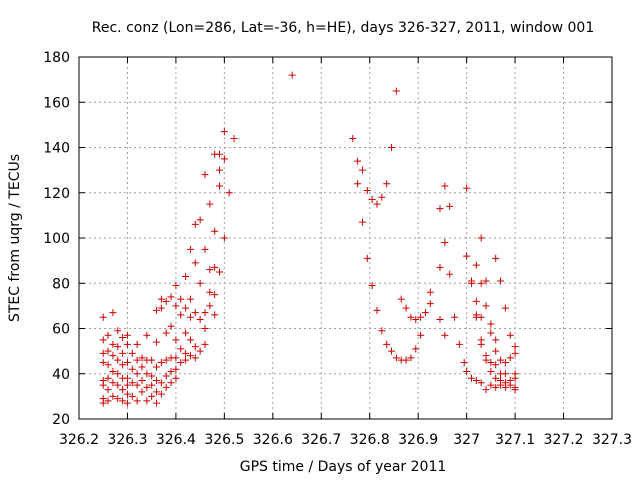 Image resolution: width=640 pixels, height=480 pixels. I want to click on y-tick-label: 120, so click(56, 194).